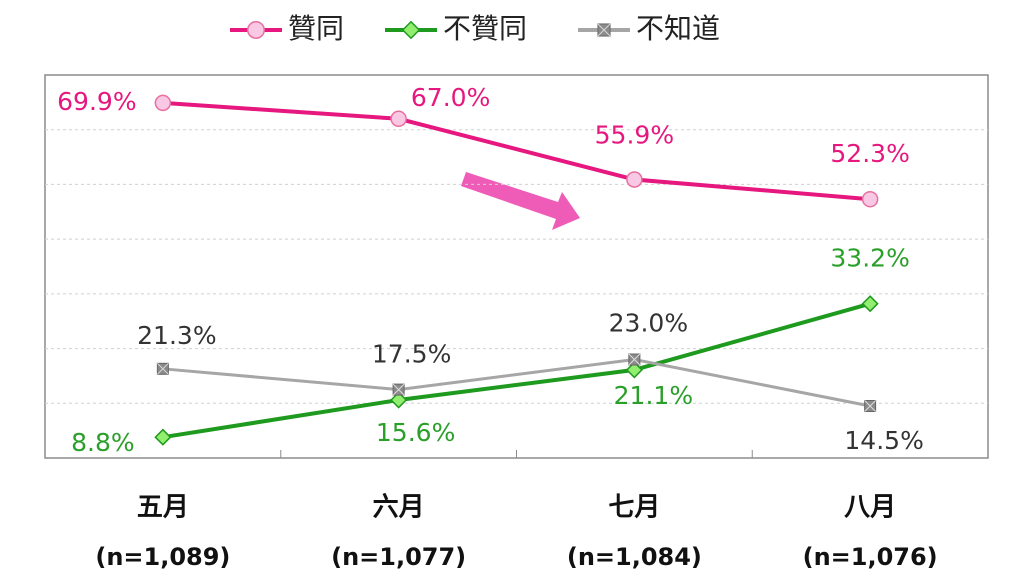  Describe the element at coordinates (316, 28) in the screenshot. I see `legend-label: 贊同` at that location.